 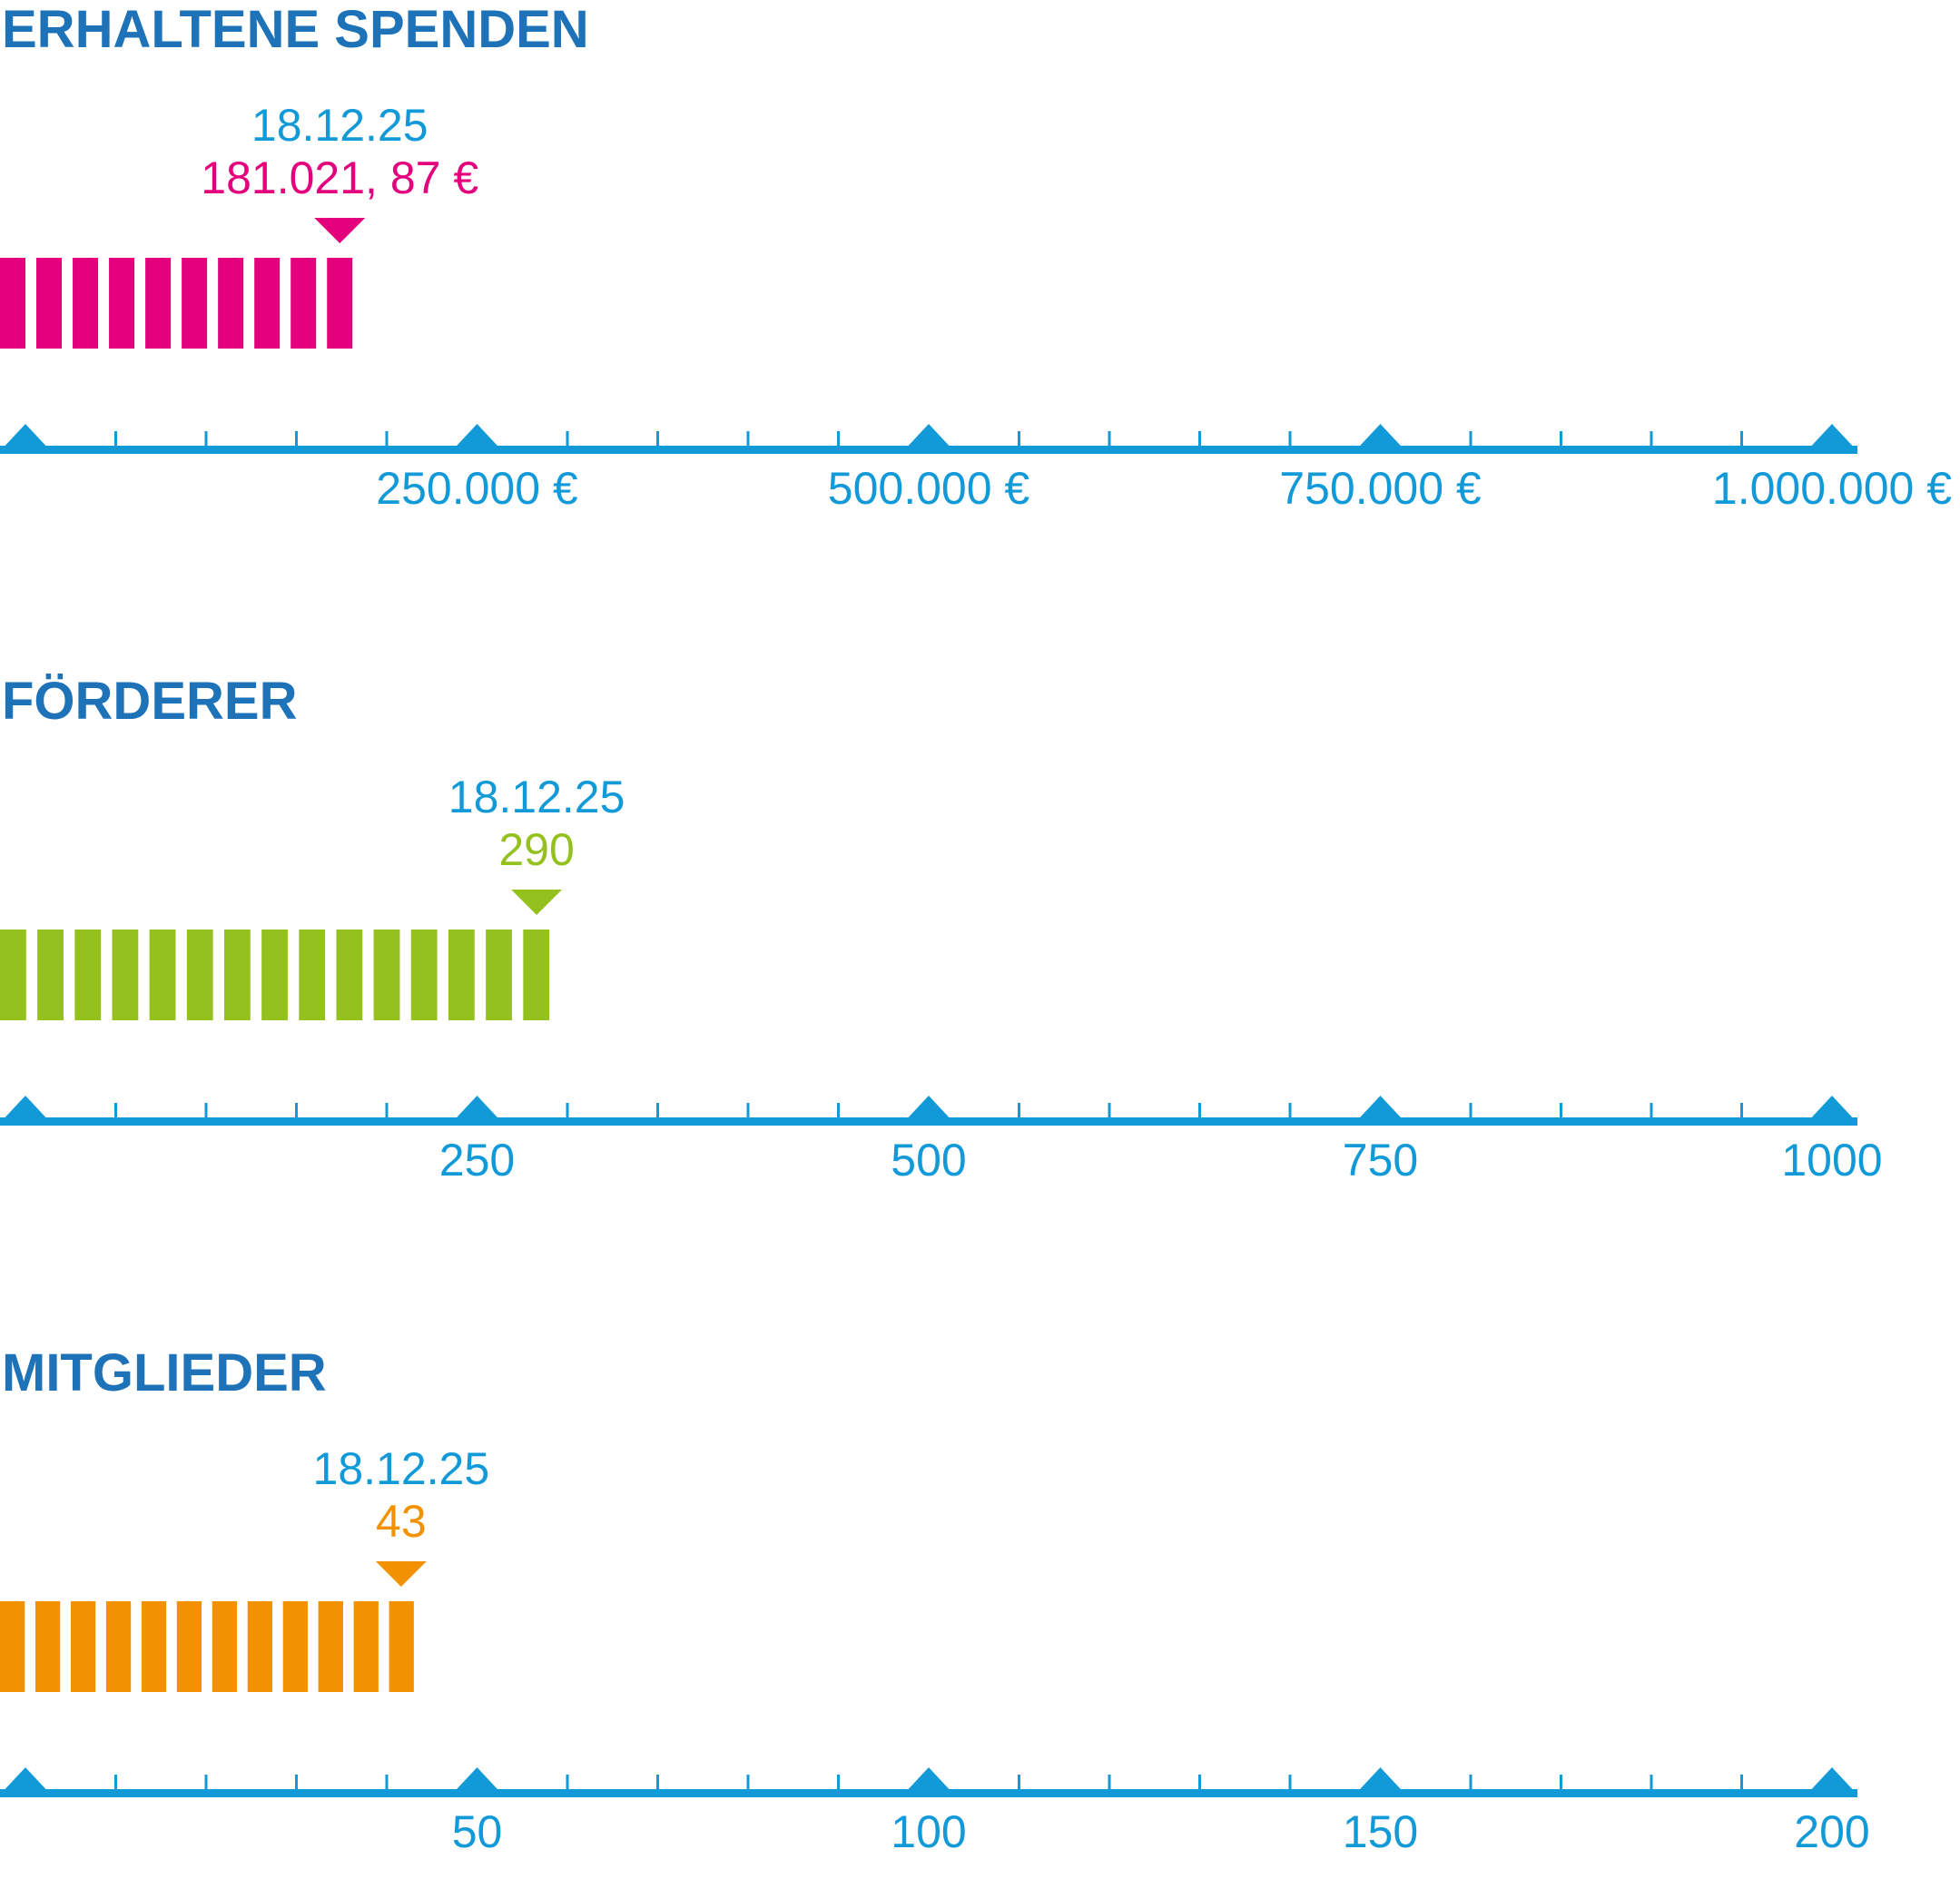 I want to click on tick-label: 150, so click(x=1380, y=1831).